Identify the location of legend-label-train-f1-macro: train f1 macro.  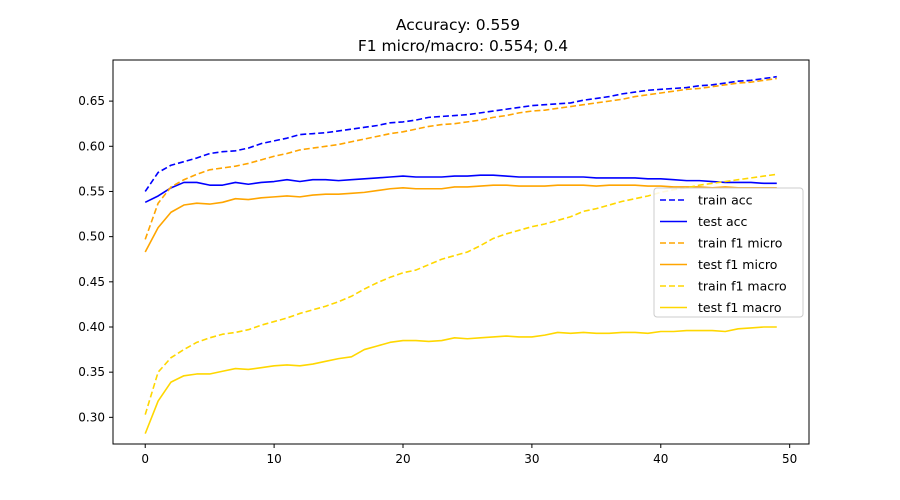
(742, 286).